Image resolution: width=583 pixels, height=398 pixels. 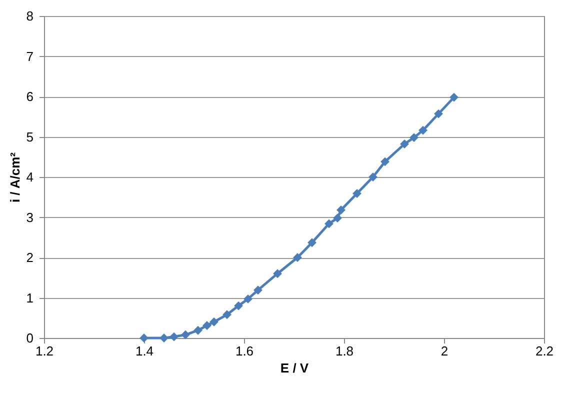 I want to click on y-tick-label: 4, so click(x=30, y=177).